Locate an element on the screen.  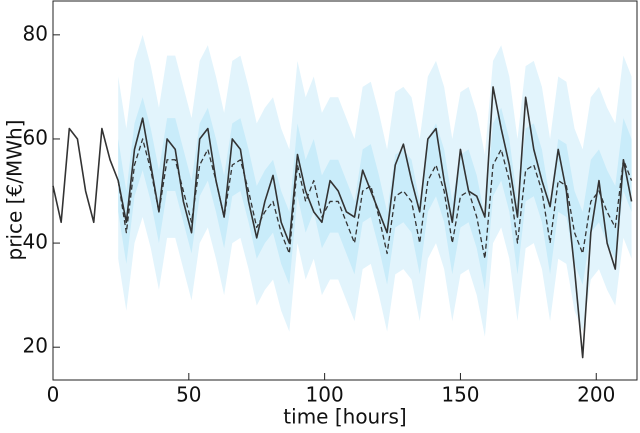
y-tick-label: 20 is located at coordinates (35, 346).